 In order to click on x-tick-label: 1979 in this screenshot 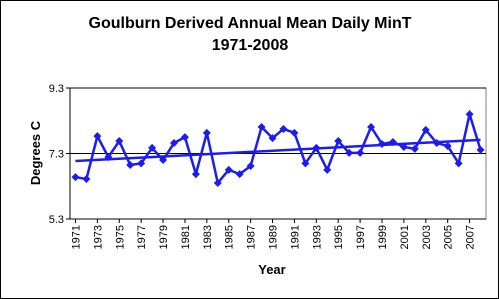, I will do `click(164, 237)`.